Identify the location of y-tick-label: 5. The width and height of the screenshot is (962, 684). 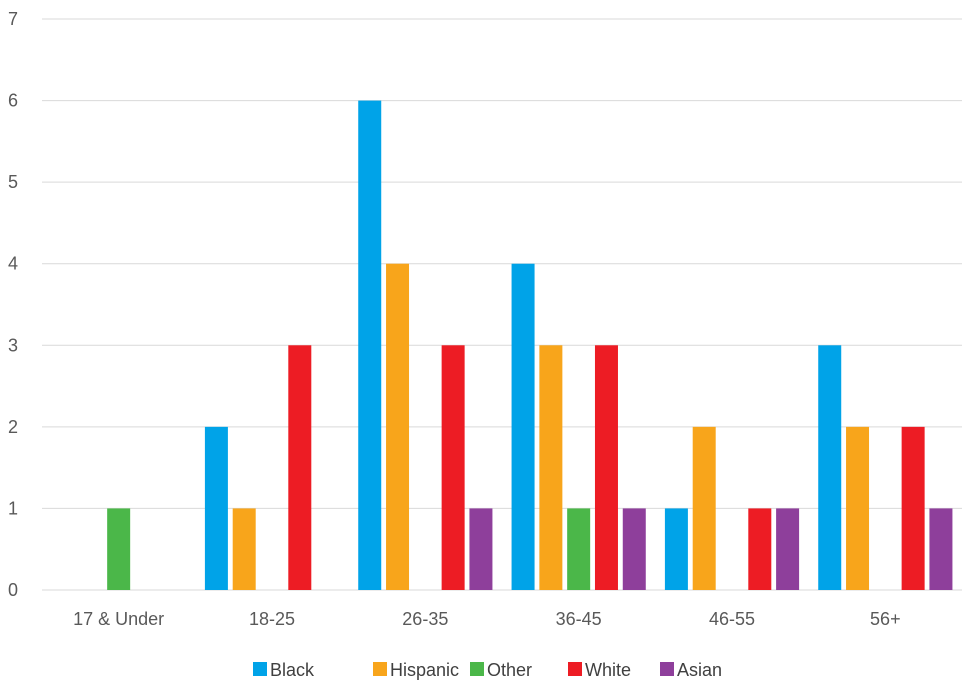
(13, 182).